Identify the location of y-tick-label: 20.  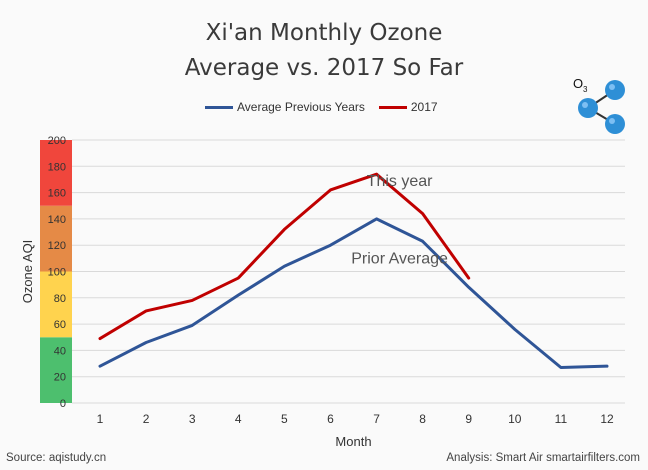
(60, 378).